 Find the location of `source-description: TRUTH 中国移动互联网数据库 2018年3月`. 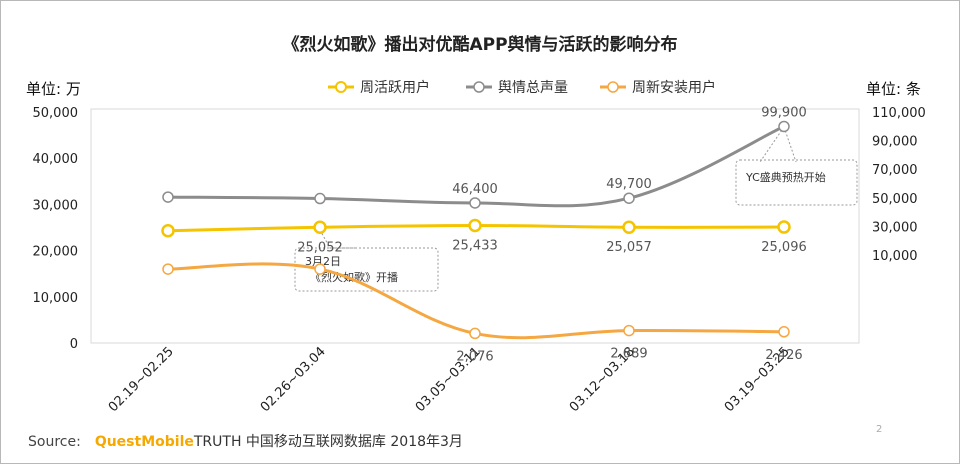

source-description: TRUTH 中国移动互联网数据库 2018年3月 is located at coordinates (328, 442).